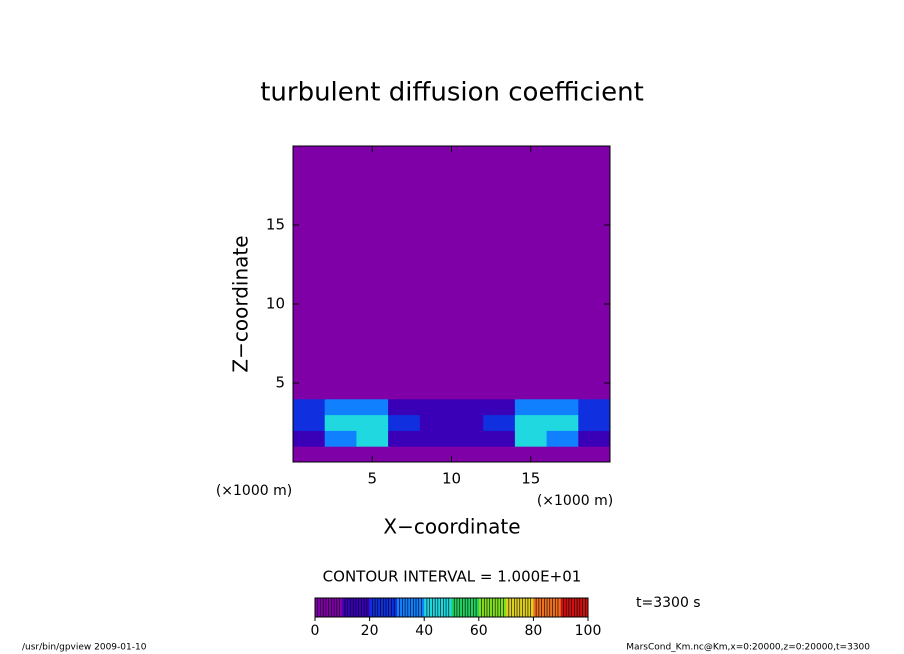 The width and height of the screenshot is (904, 654). Describe the element at coordinates (241, 303) in the screenshot. I see `y-axis-label: Z−coordinate` at that location.